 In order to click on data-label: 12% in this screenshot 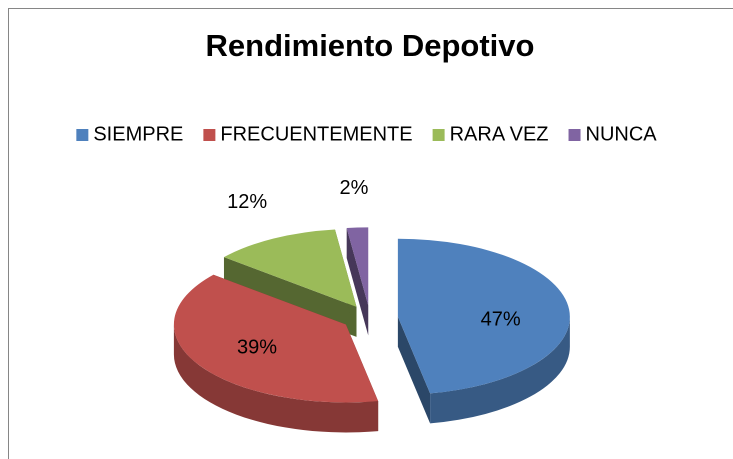, I will do `click(247, 202)`.